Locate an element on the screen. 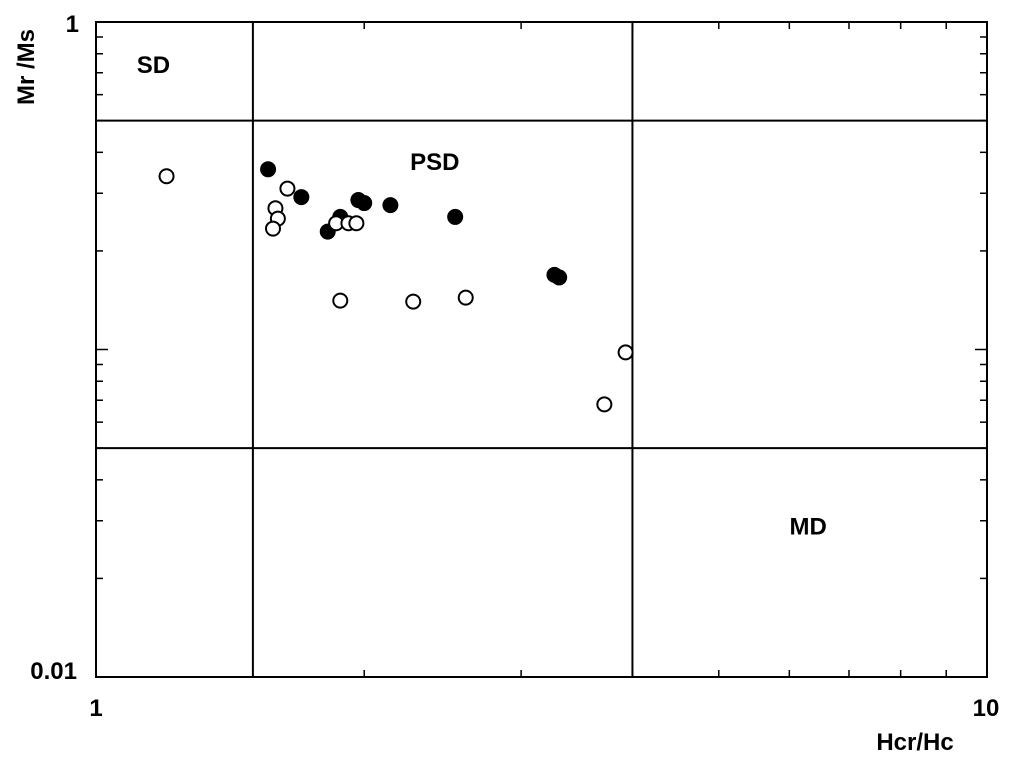 This screenshot has width=1013, height=758. y-tick-label-top: 1 is located at coordinates (72, 24).